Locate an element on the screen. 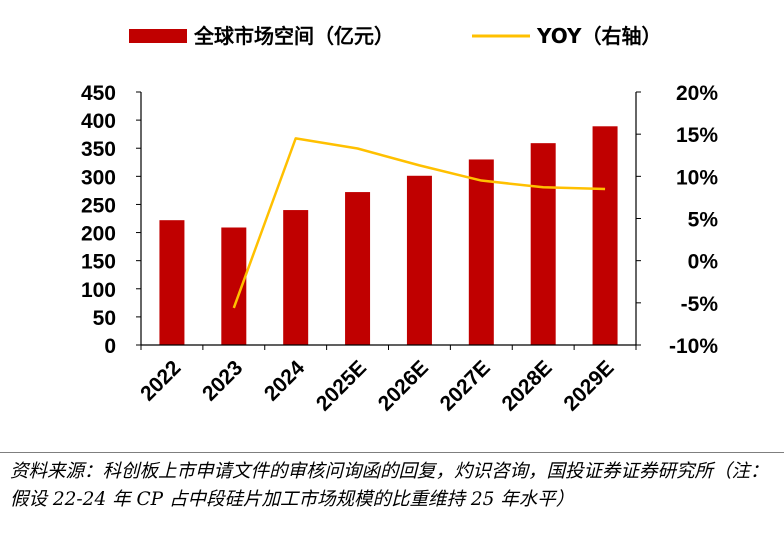 The width and height of the screenshot is (784, 551). x-tick-label: 2025E is located at coordinates (341, 385).